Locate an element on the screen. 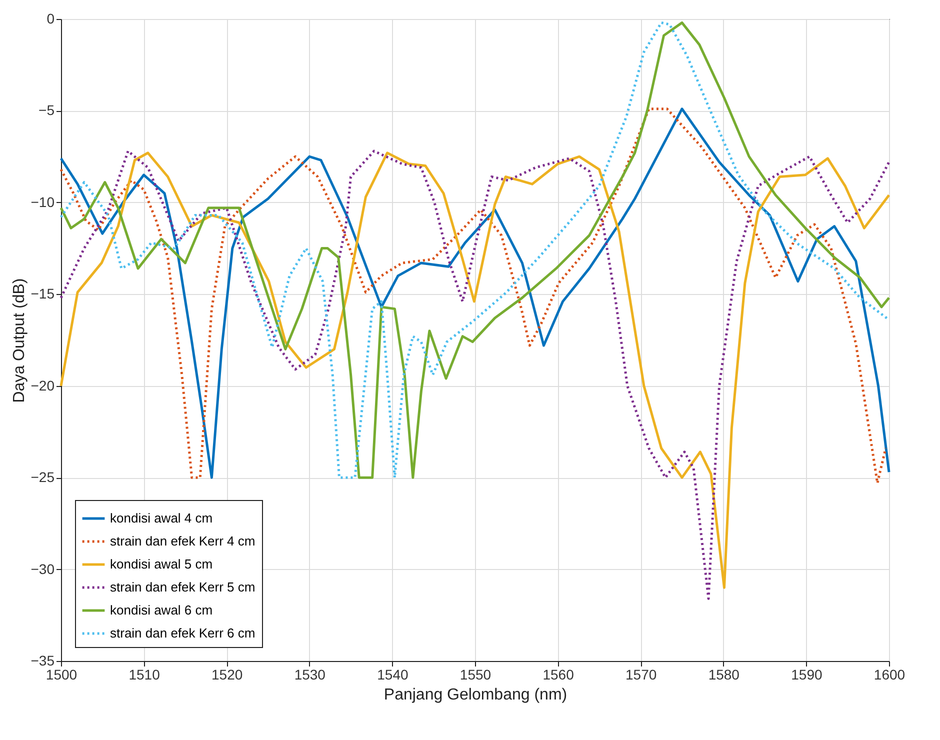 This screenshot has width=940, height=740. legend-label: strain dan efek Kerr 5 cm is located at coordinates (183, 587).